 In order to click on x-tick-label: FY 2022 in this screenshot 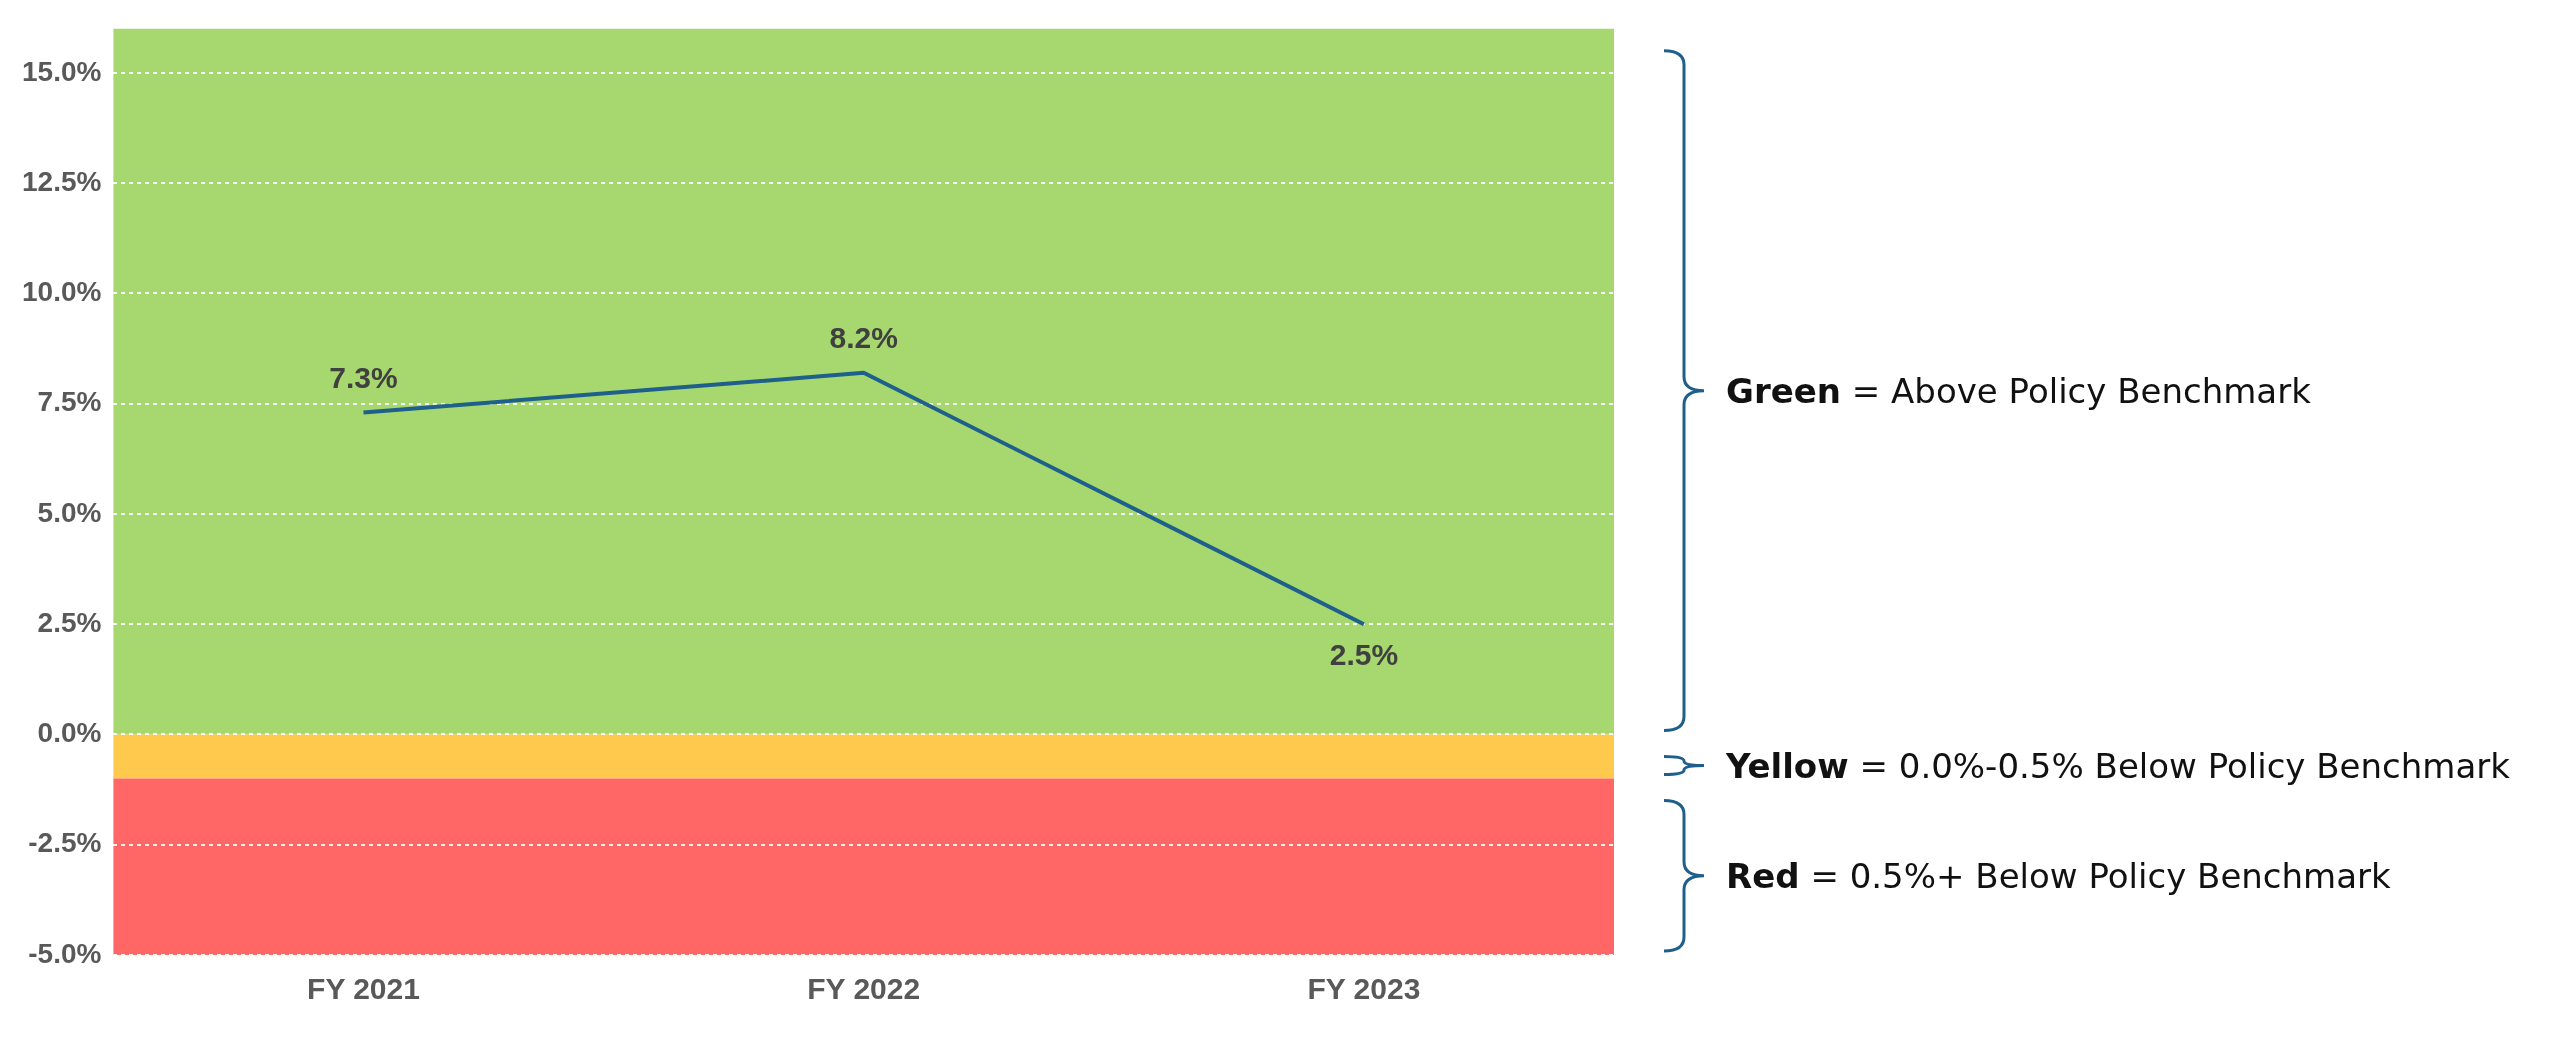, I will do `click(864, 989)`.